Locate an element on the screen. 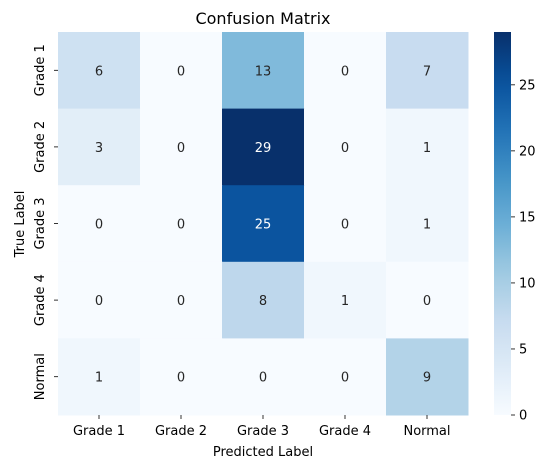 This screenshot has width=550, height=469. cell-value-label: 6 is located at coordinates (99, 71).